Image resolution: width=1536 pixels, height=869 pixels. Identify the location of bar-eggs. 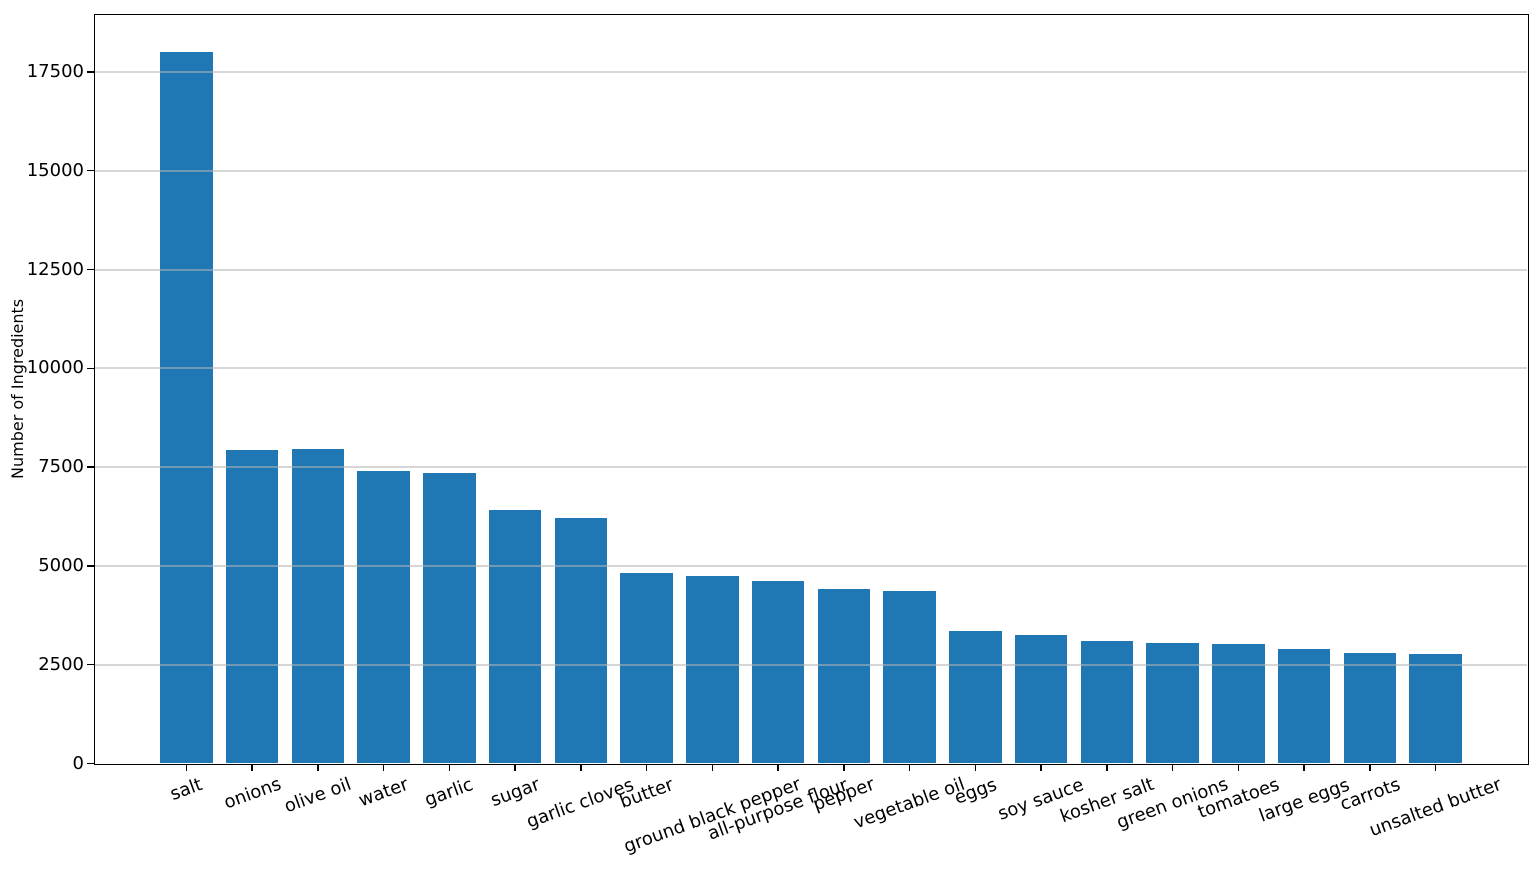
(975, 697).